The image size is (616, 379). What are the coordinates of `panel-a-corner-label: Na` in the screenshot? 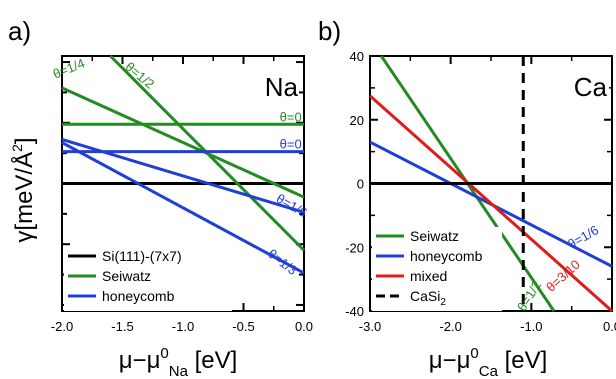 It's located at (282, 87).